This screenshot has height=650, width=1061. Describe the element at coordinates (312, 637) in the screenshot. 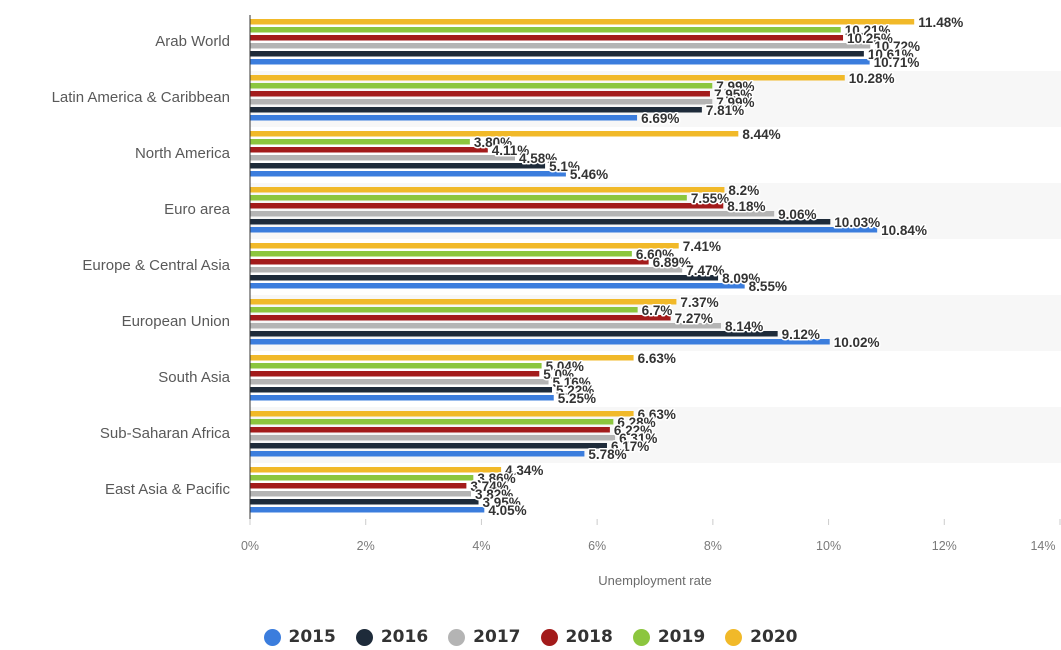

I see `legend-label: 2015` at that location.